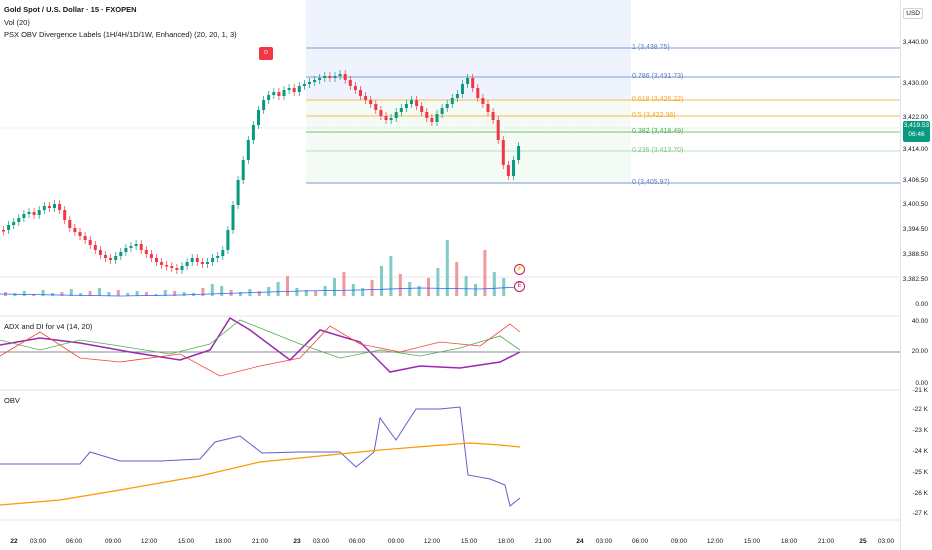 The height and width of the screenshot is (550, 932). I want to click on price-tick: 3,422.00, so click(915, 117).